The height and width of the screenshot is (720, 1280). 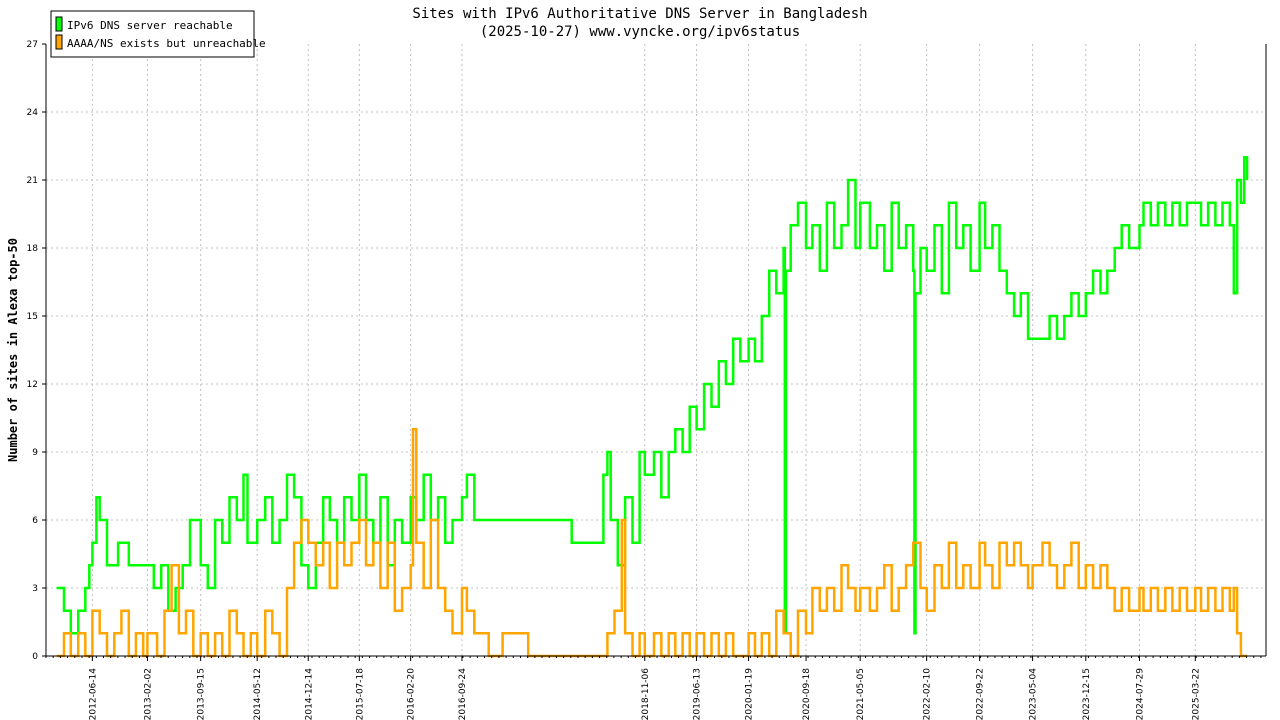 What do you see at coordinates (807, 694) in the screenshot?
I see `x-tick-label: 2020-09-18` at bounding box center [807, 694].